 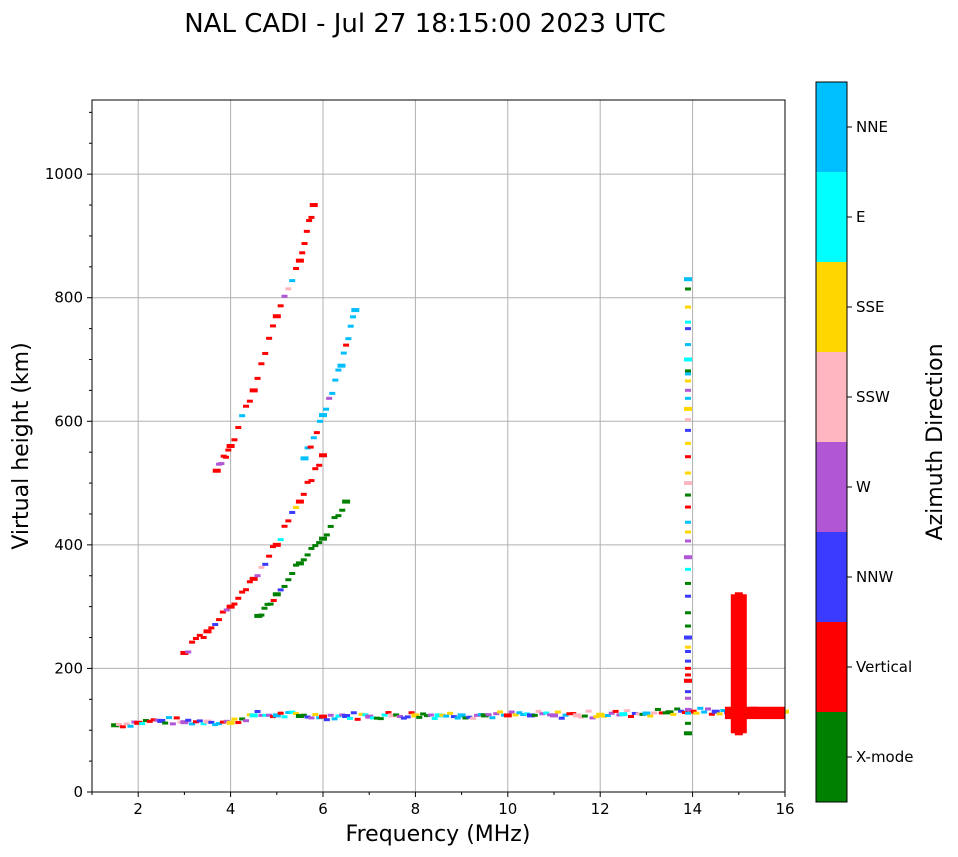 What do you see at coordinates (884, 757) in the screenshot?
I see `colorbar-tick-label: X-mode` at bounding box center [884, 757].